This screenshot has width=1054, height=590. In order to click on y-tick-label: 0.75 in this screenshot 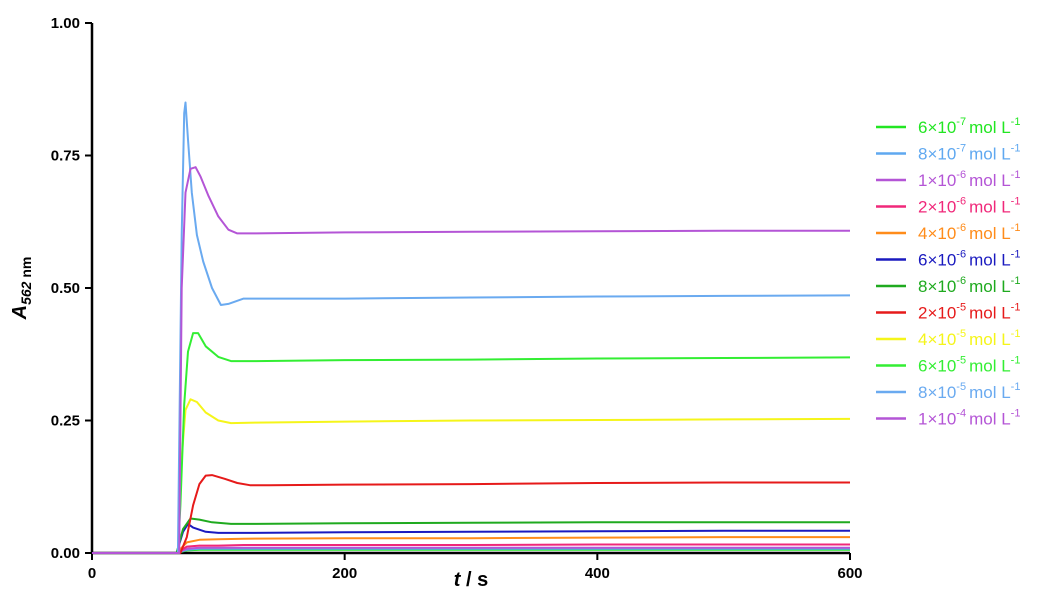, I will do `click(65, 156)`.